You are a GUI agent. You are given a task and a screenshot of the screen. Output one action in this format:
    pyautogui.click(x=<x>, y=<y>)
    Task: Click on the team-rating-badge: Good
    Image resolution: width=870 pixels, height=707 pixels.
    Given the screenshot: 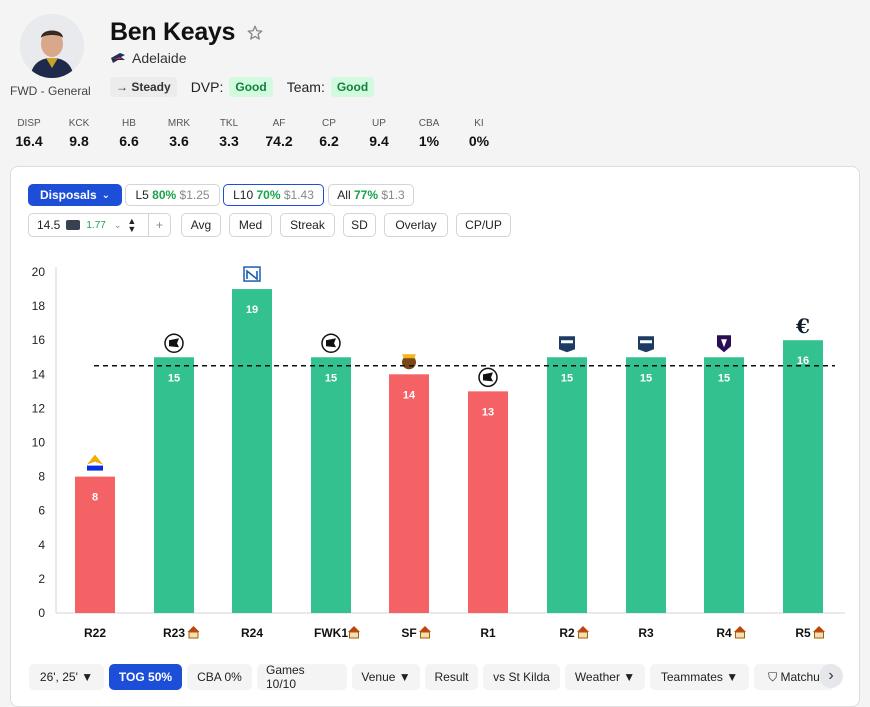 What is the action you would take?
    pyautogui.click(x=352, y=87)
    